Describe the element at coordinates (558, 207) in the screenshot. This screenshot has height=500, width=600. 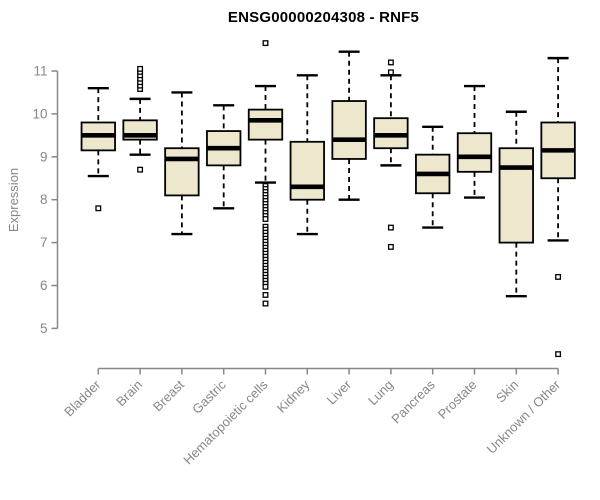
I see `box-unknown-other` at that location.